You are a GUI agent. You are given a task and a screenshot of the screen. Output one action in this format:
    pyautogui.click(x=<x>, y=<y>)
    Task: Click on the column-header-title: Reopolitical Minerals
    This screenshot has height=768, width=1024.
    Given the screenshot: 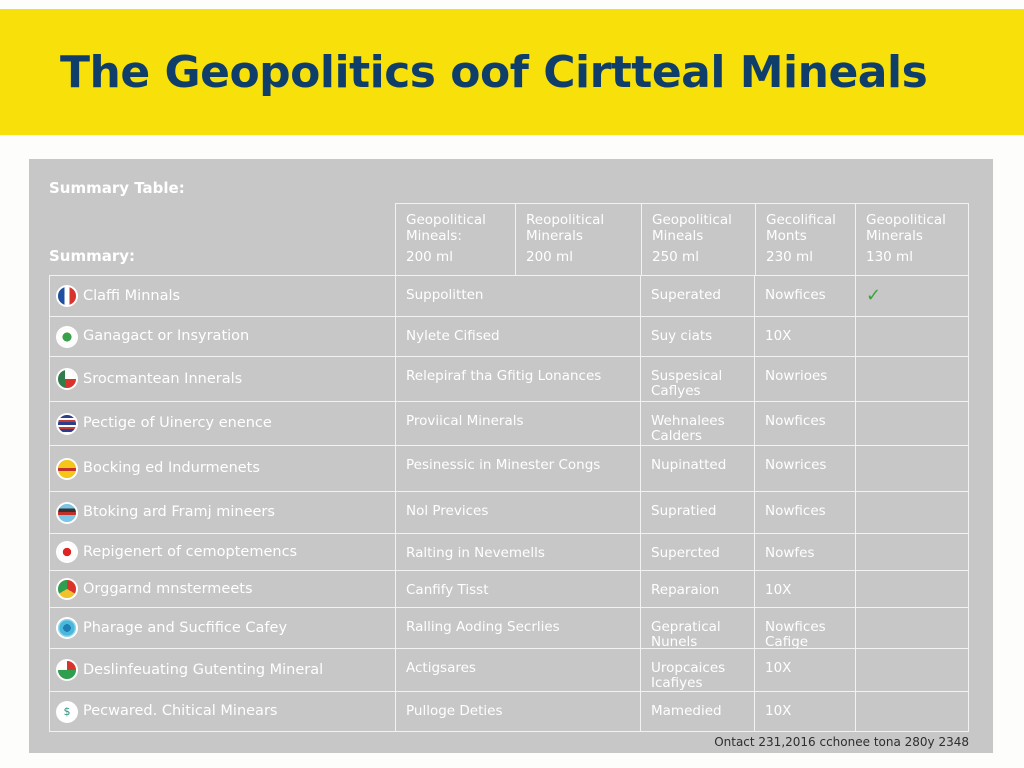 What is the action you would take?
    pyautogui.click(x=565, y=228)
    